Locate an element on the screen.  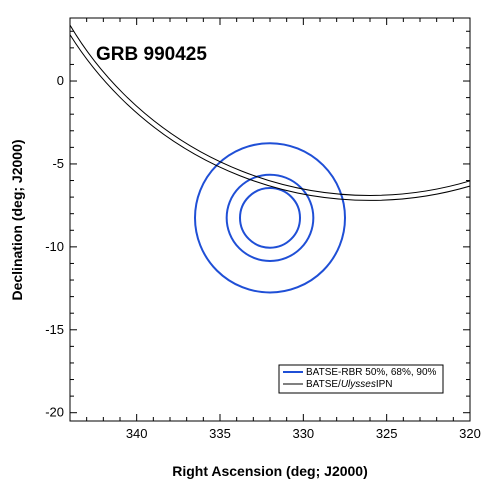
legend-ipn-prefix: BATSE/ is located at coordinates (323, 384).